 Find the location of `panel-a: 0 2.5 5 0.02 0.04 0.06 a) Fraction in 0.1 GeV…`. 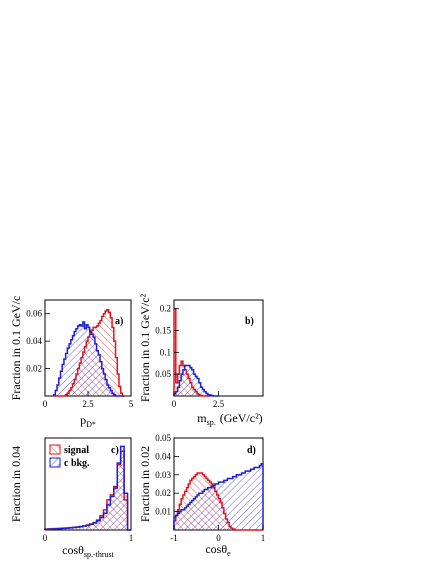

panel-a: 0 2.5 5 0.02 0.04 0.06 a) Fraction in 0.1 GeV… is located at coordinates (71, 362).